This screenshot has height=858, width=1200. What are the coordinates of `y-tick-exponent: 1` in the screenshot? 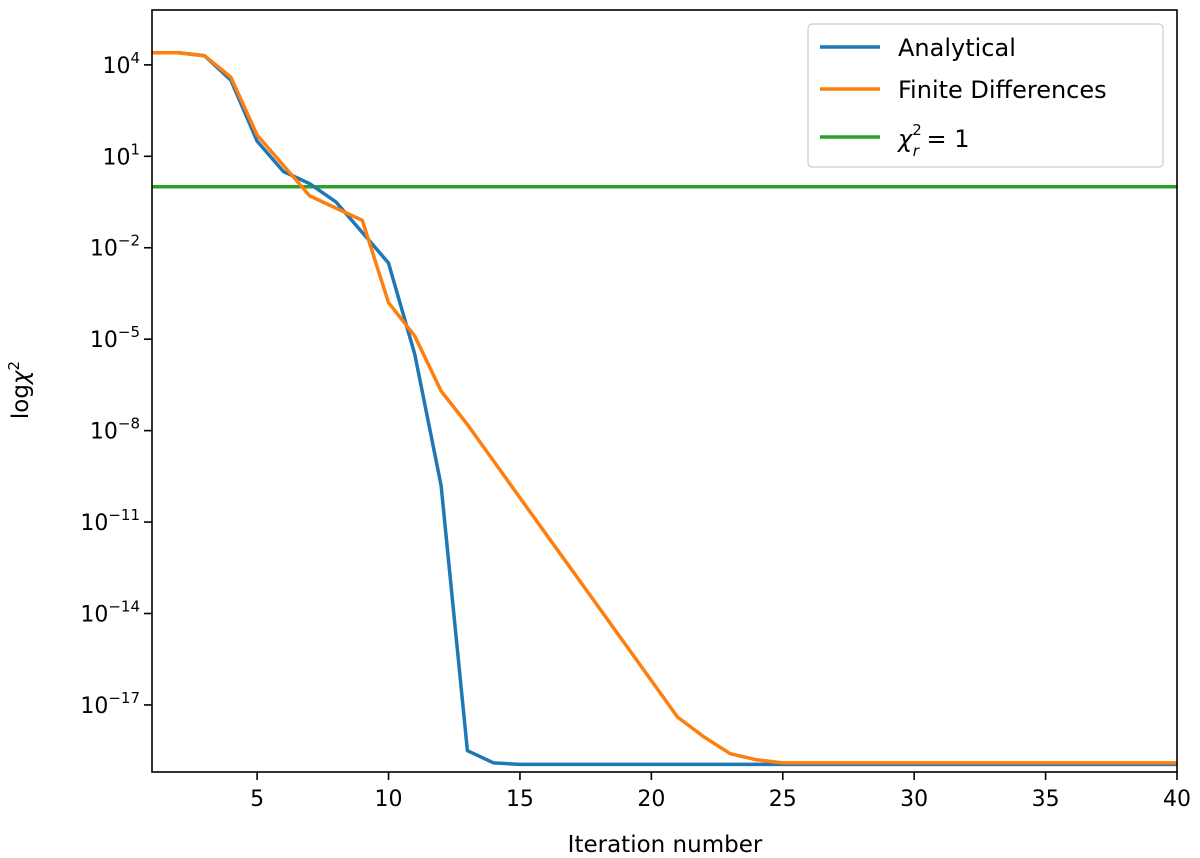 It's located at (135, 149).